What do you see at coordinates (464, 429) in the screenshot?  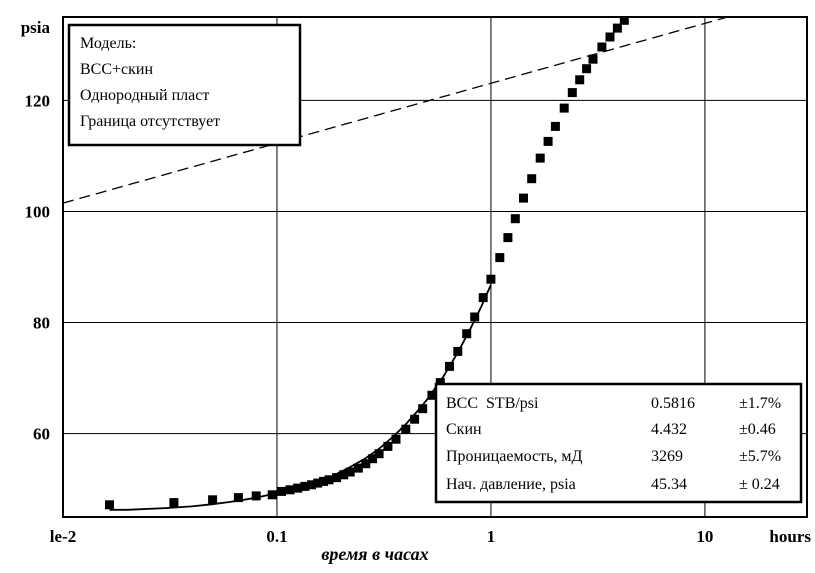 I see `result-name-skin: Скин` at bounding box center [464, 429].